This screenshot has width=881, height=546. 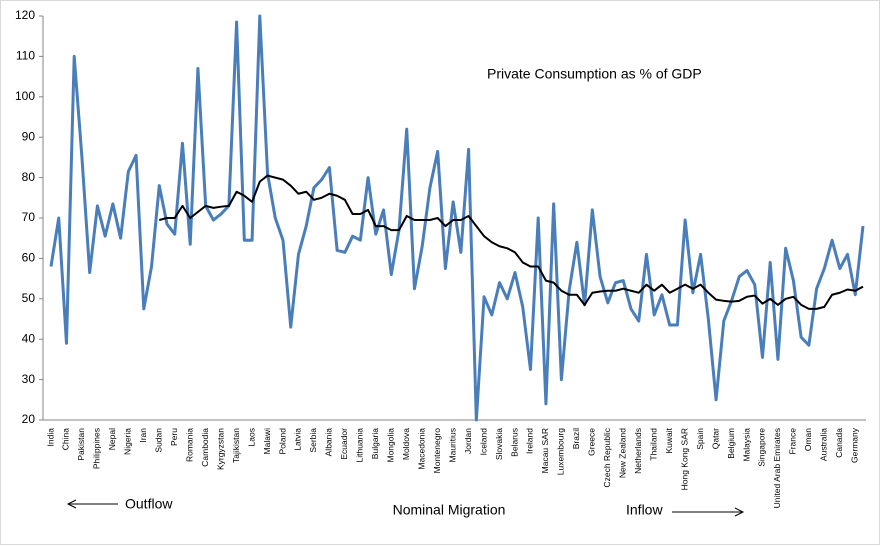 I want to click on x-tick-label: Romania, so click(x=189, y=445).